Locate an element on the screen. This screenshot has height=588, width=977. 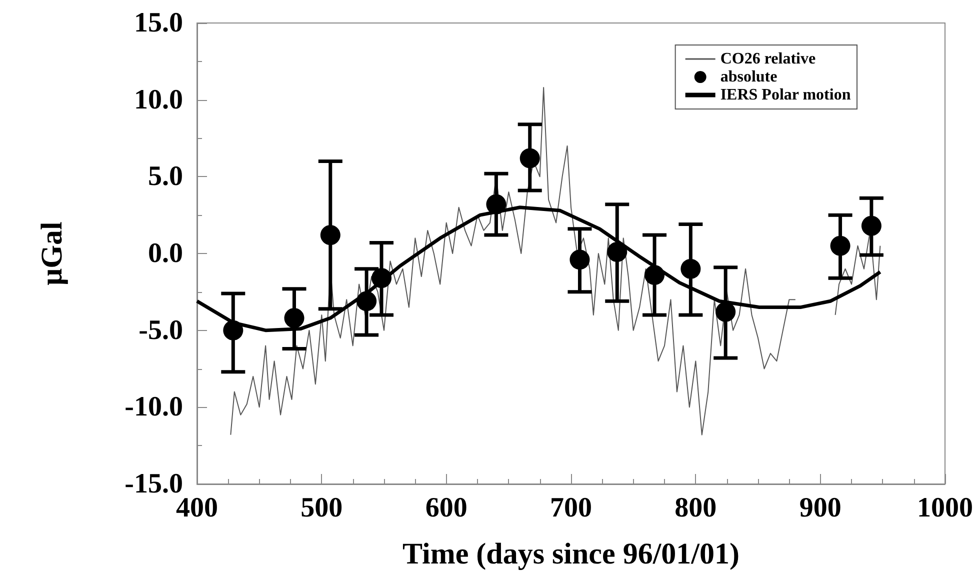
x-tick-label: 900 is located at coordinates (820, 508).